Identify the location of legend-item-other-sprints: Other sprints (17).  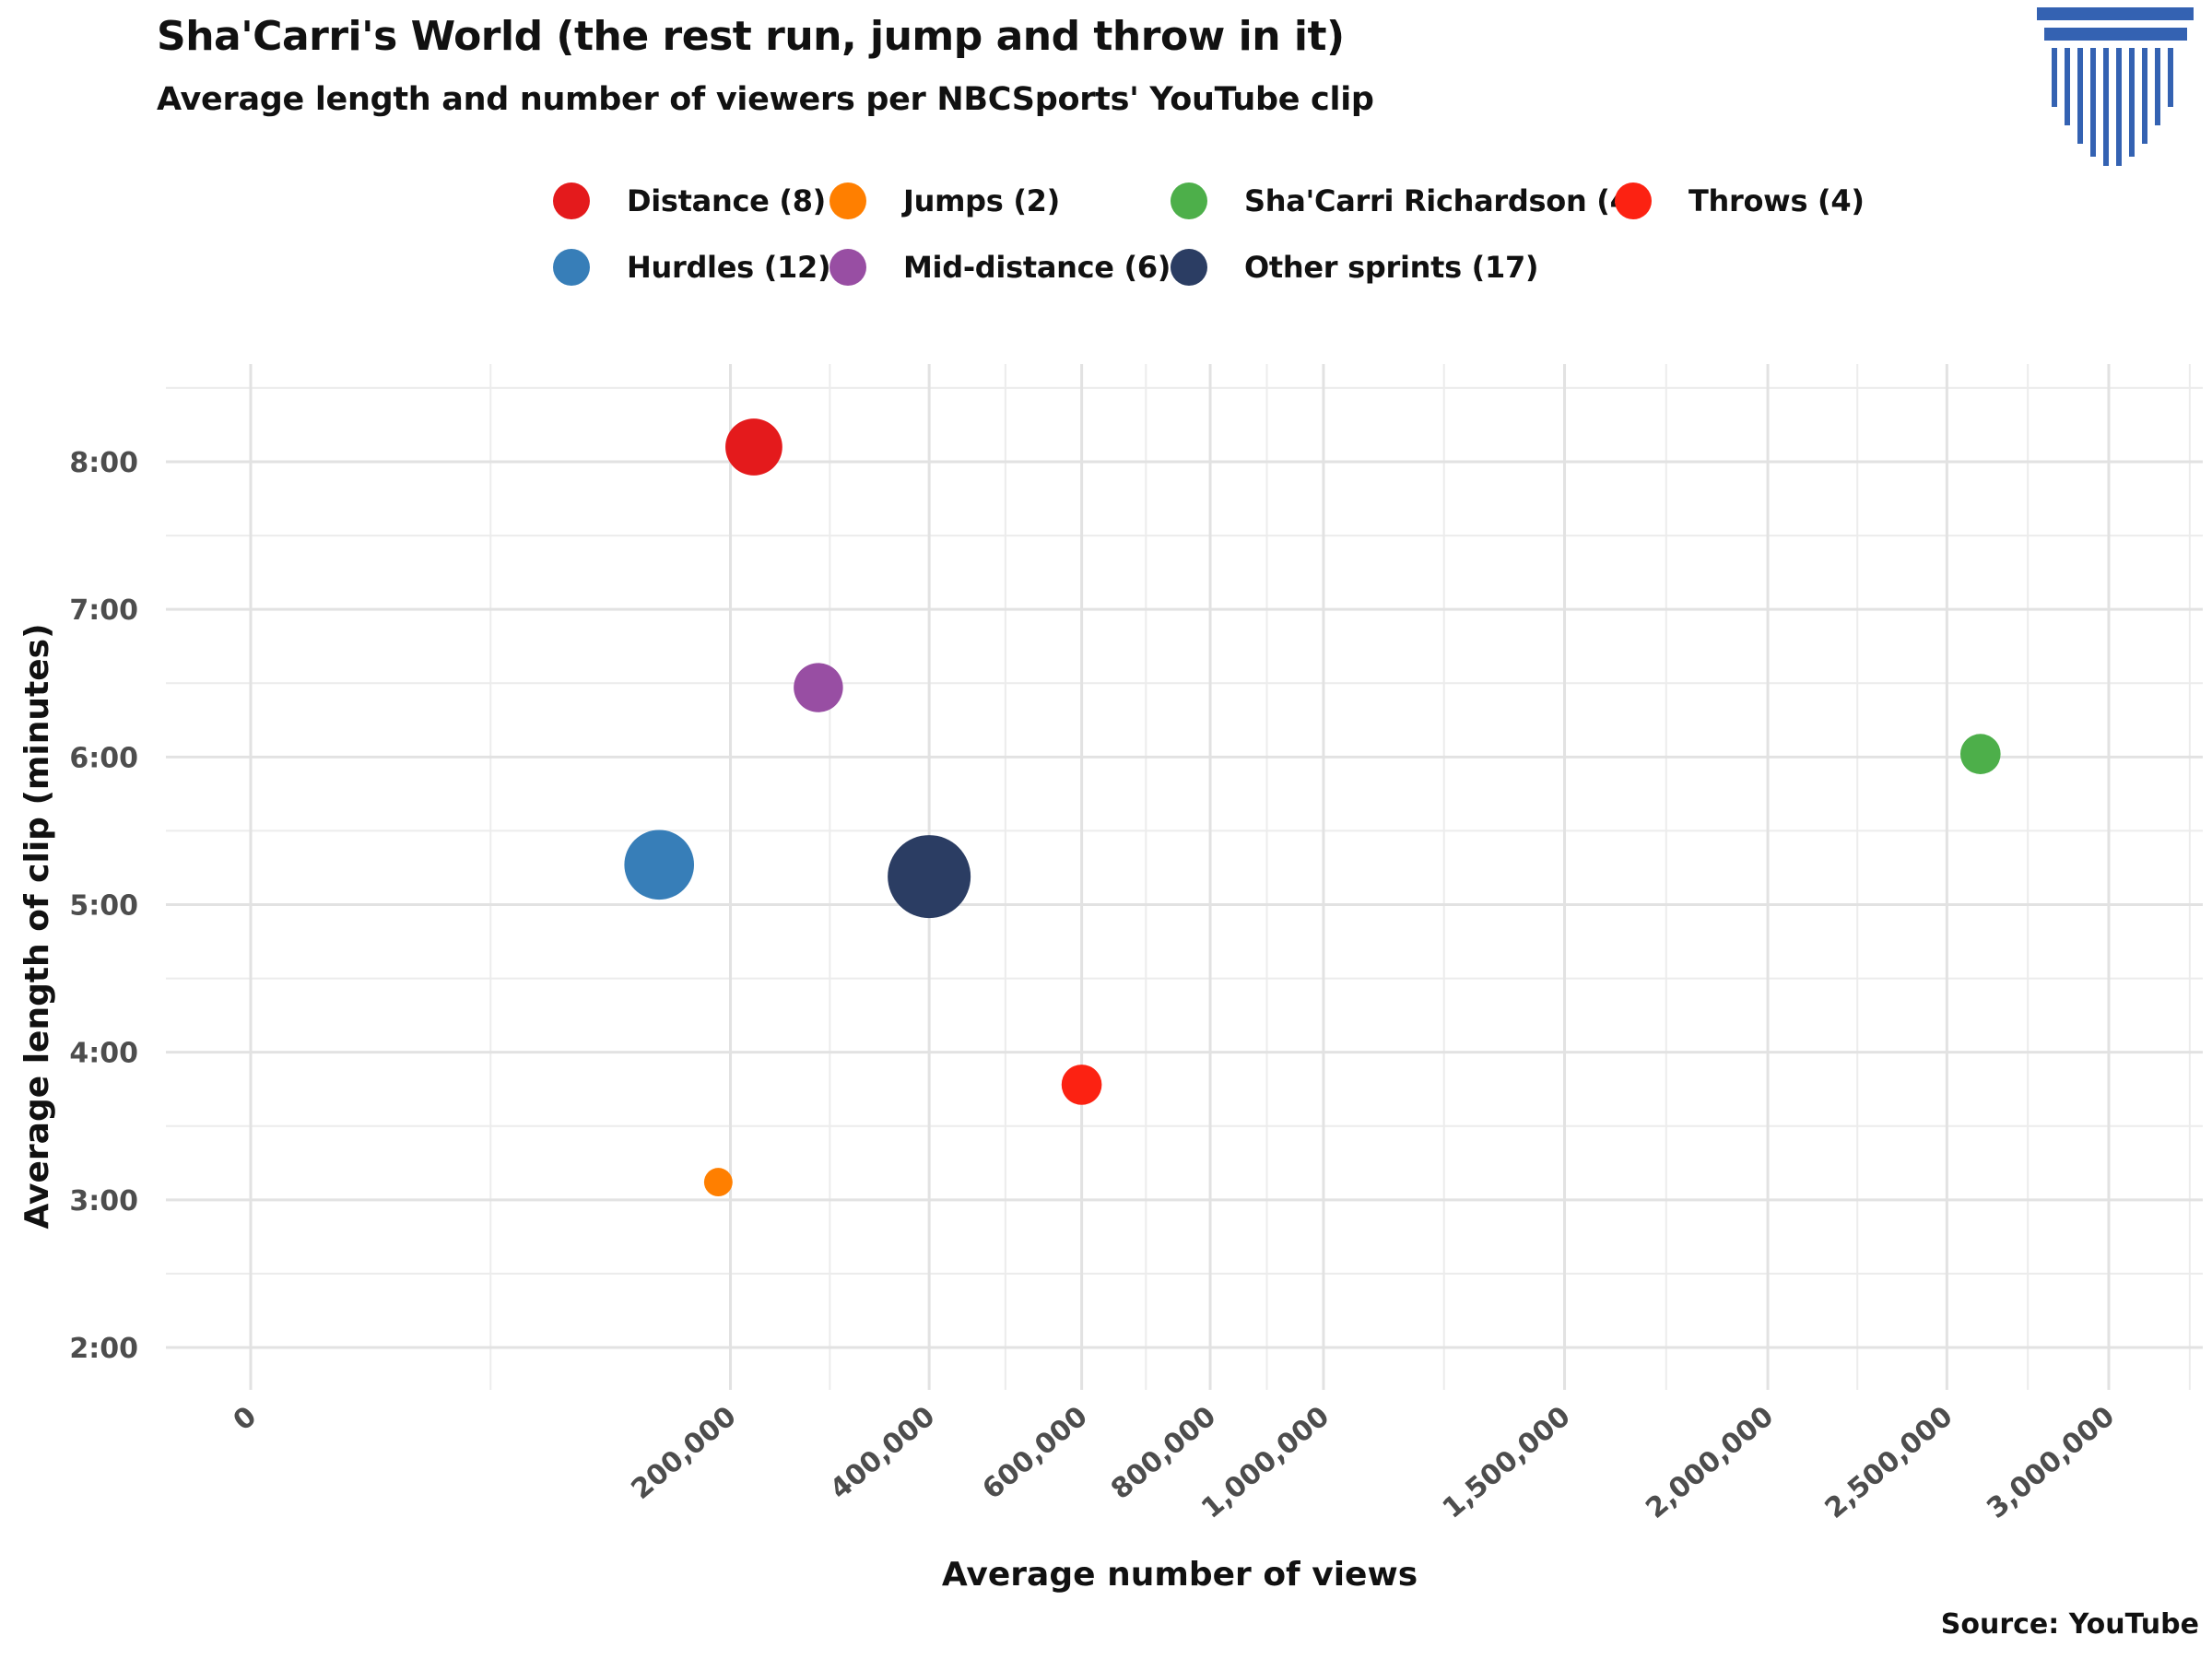
(1355, 267).